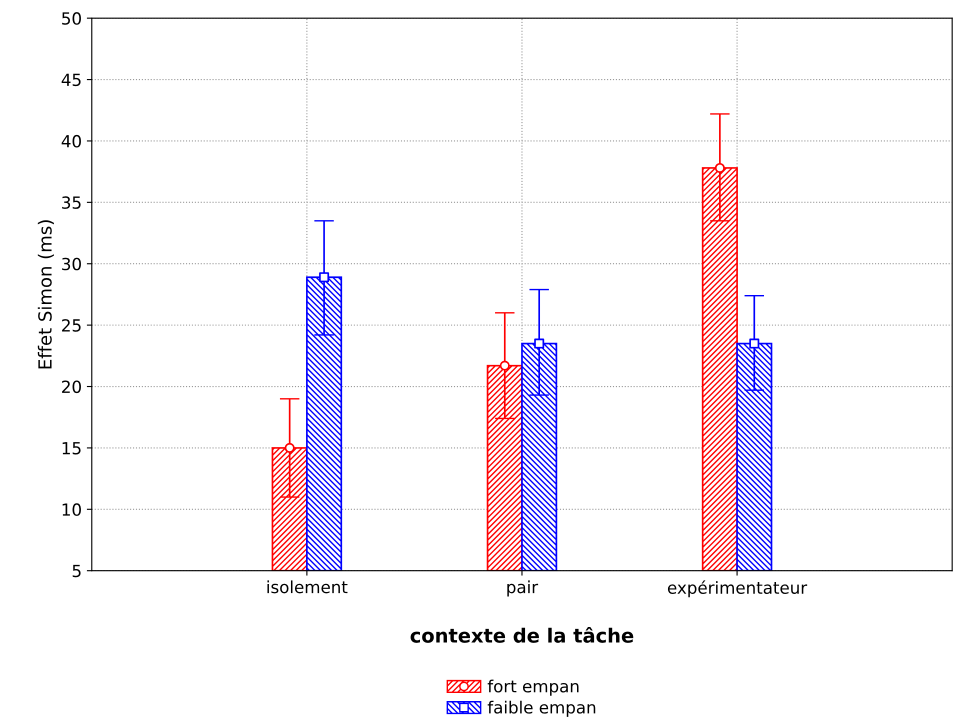  I want to click on y-tick-label: 35, so click(71, 202).